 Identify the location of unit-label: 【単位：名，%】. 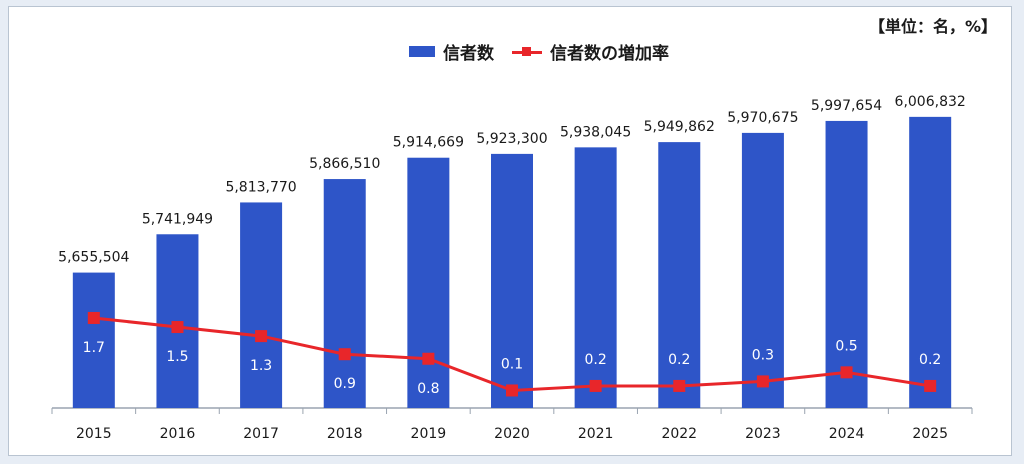
(932, 26).